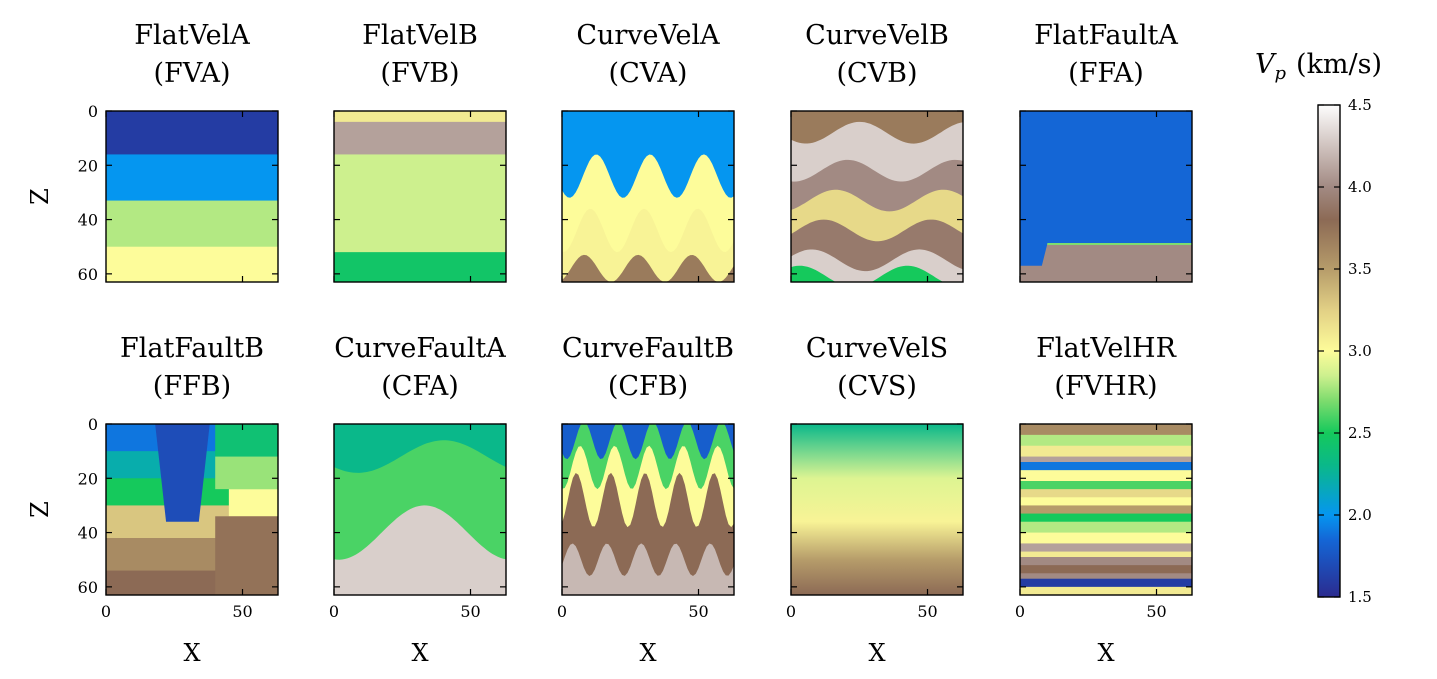 Image resolution: width=1437 pixels, height=679 pixels. What do you see at coordinates (419, 73) in the screenshot?
I see `panel-title-abbrev: (FVB)` at bounding box center [419, 73].